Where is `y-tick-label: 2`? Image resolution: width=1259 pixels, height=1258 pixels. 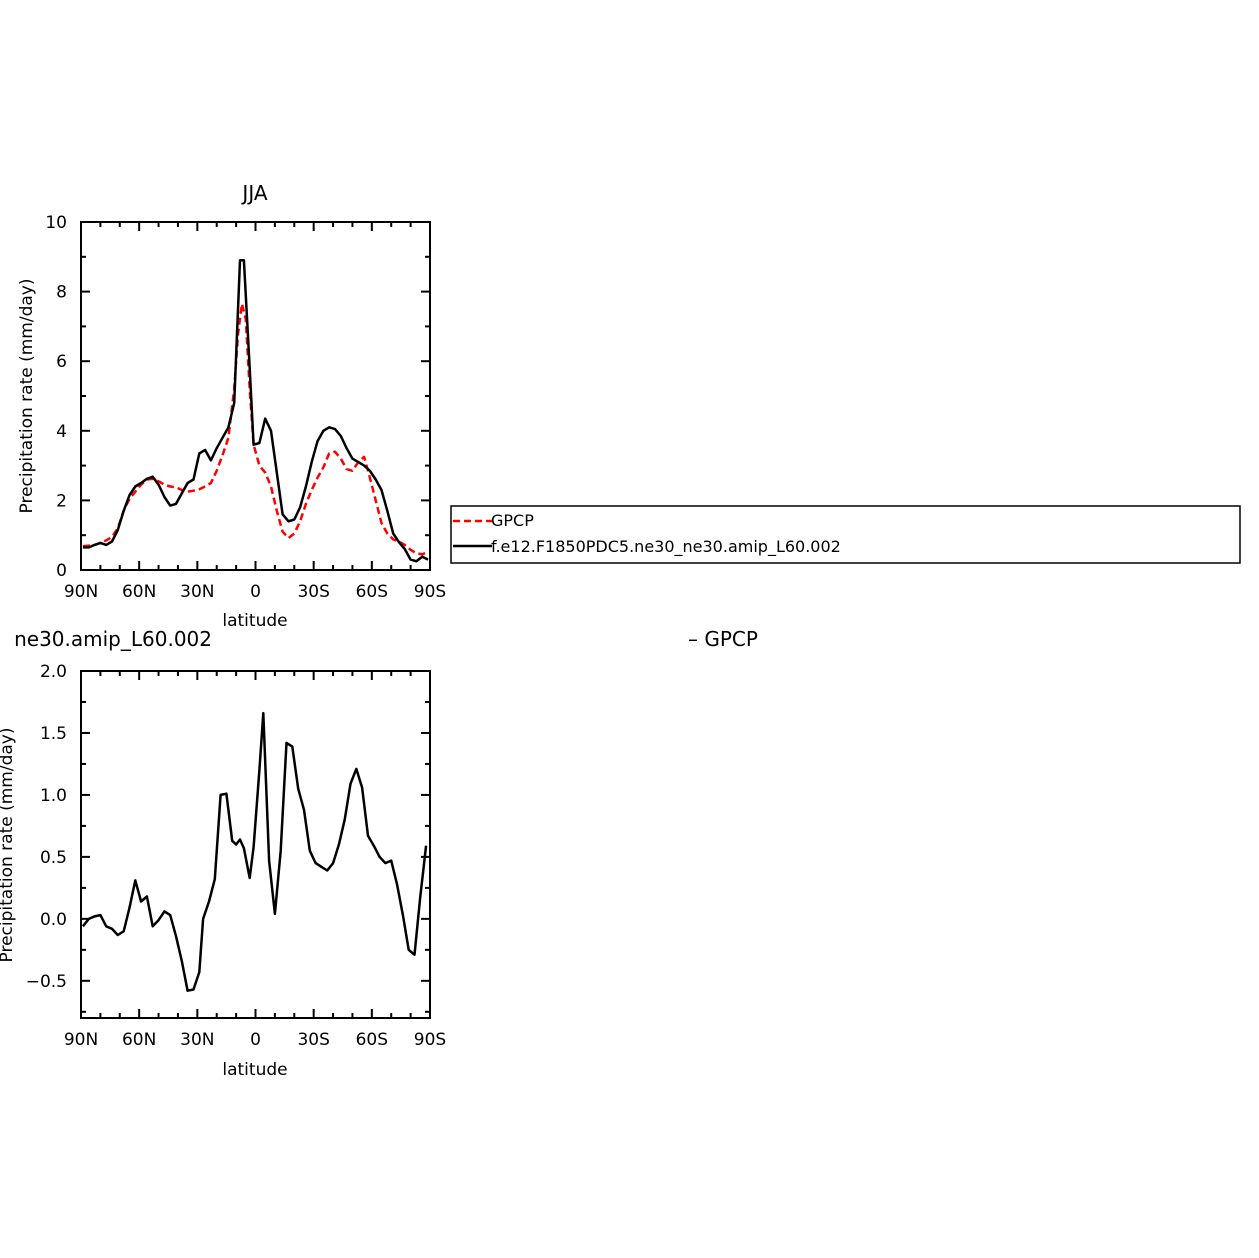 y-tick-label: 2 is located at coordinates (61, 501).